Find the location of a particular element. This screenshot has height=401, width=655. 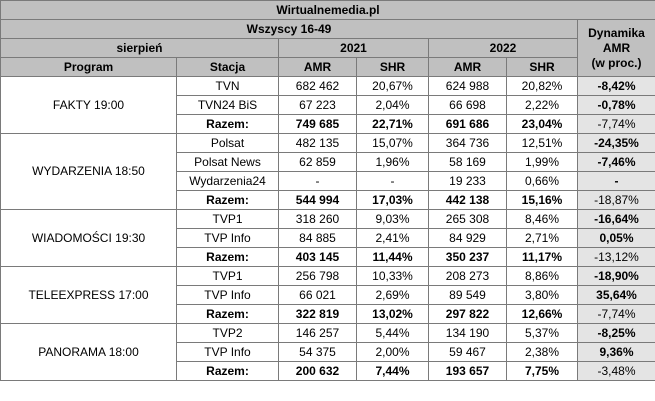

total-dynamics: -13,12% is located at coordinates (616, 257).